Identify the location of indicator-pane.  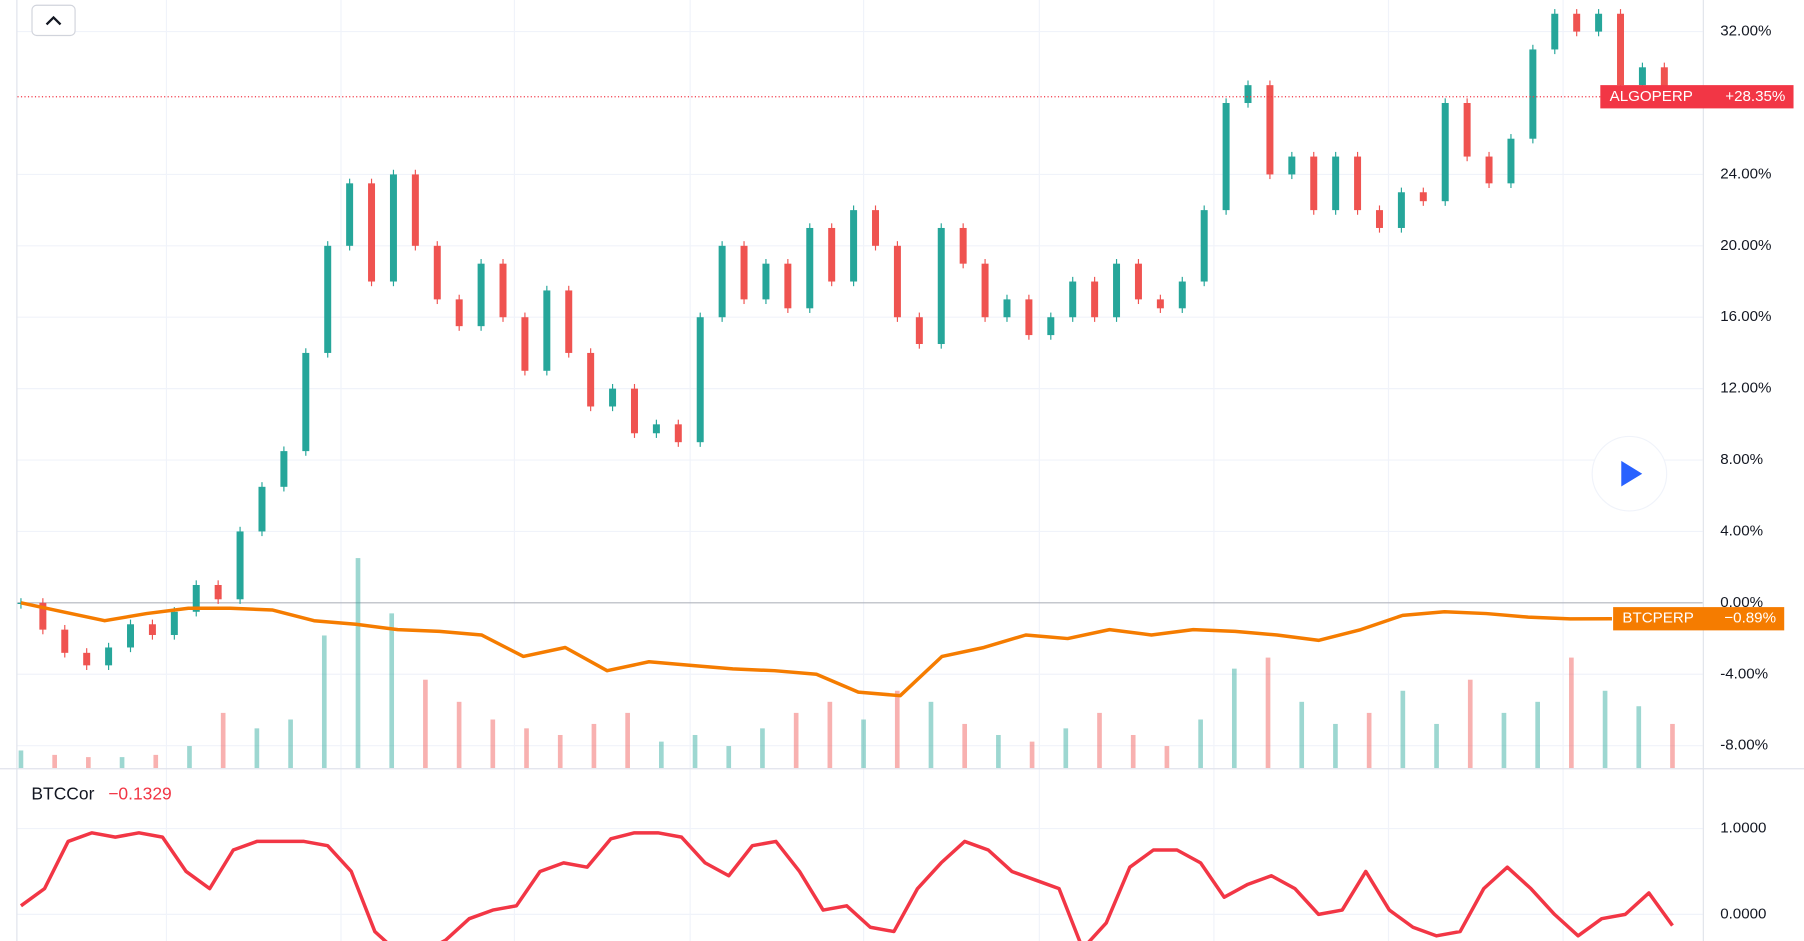
(846, 886).